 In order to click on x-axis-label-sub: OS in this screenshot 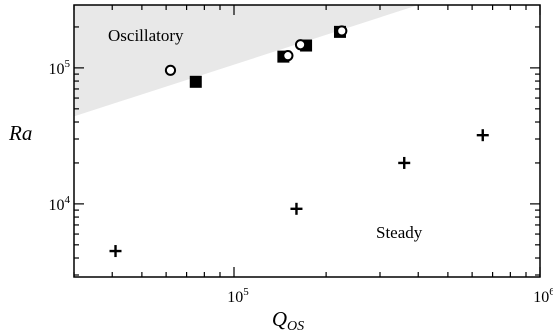, I will do `click(295, 326)`.